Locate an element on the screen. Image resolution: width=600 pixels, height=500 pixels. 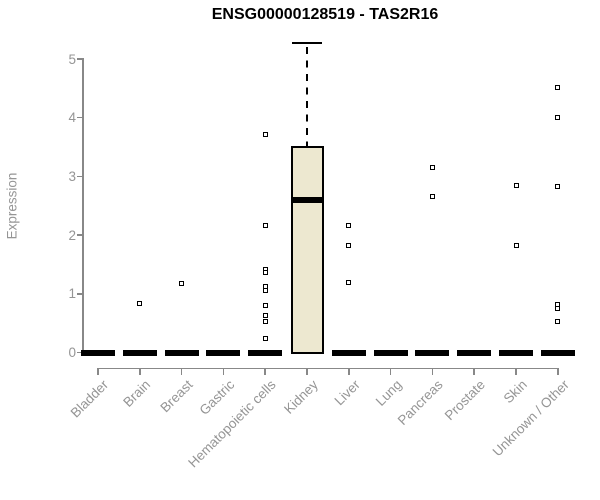
x-tick-label-text: Lung is located at coordinates (388, 393).